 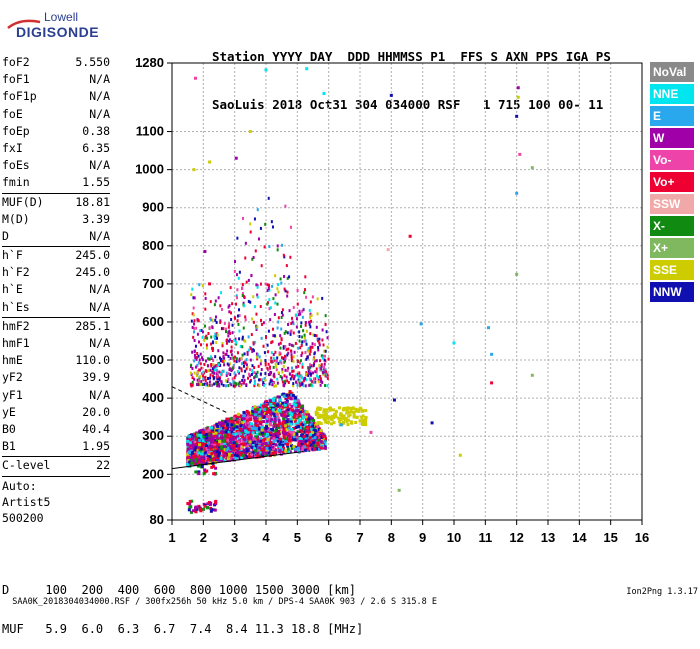 I want to click on param-row: yF1 N/A, so click(x=56, y=396).